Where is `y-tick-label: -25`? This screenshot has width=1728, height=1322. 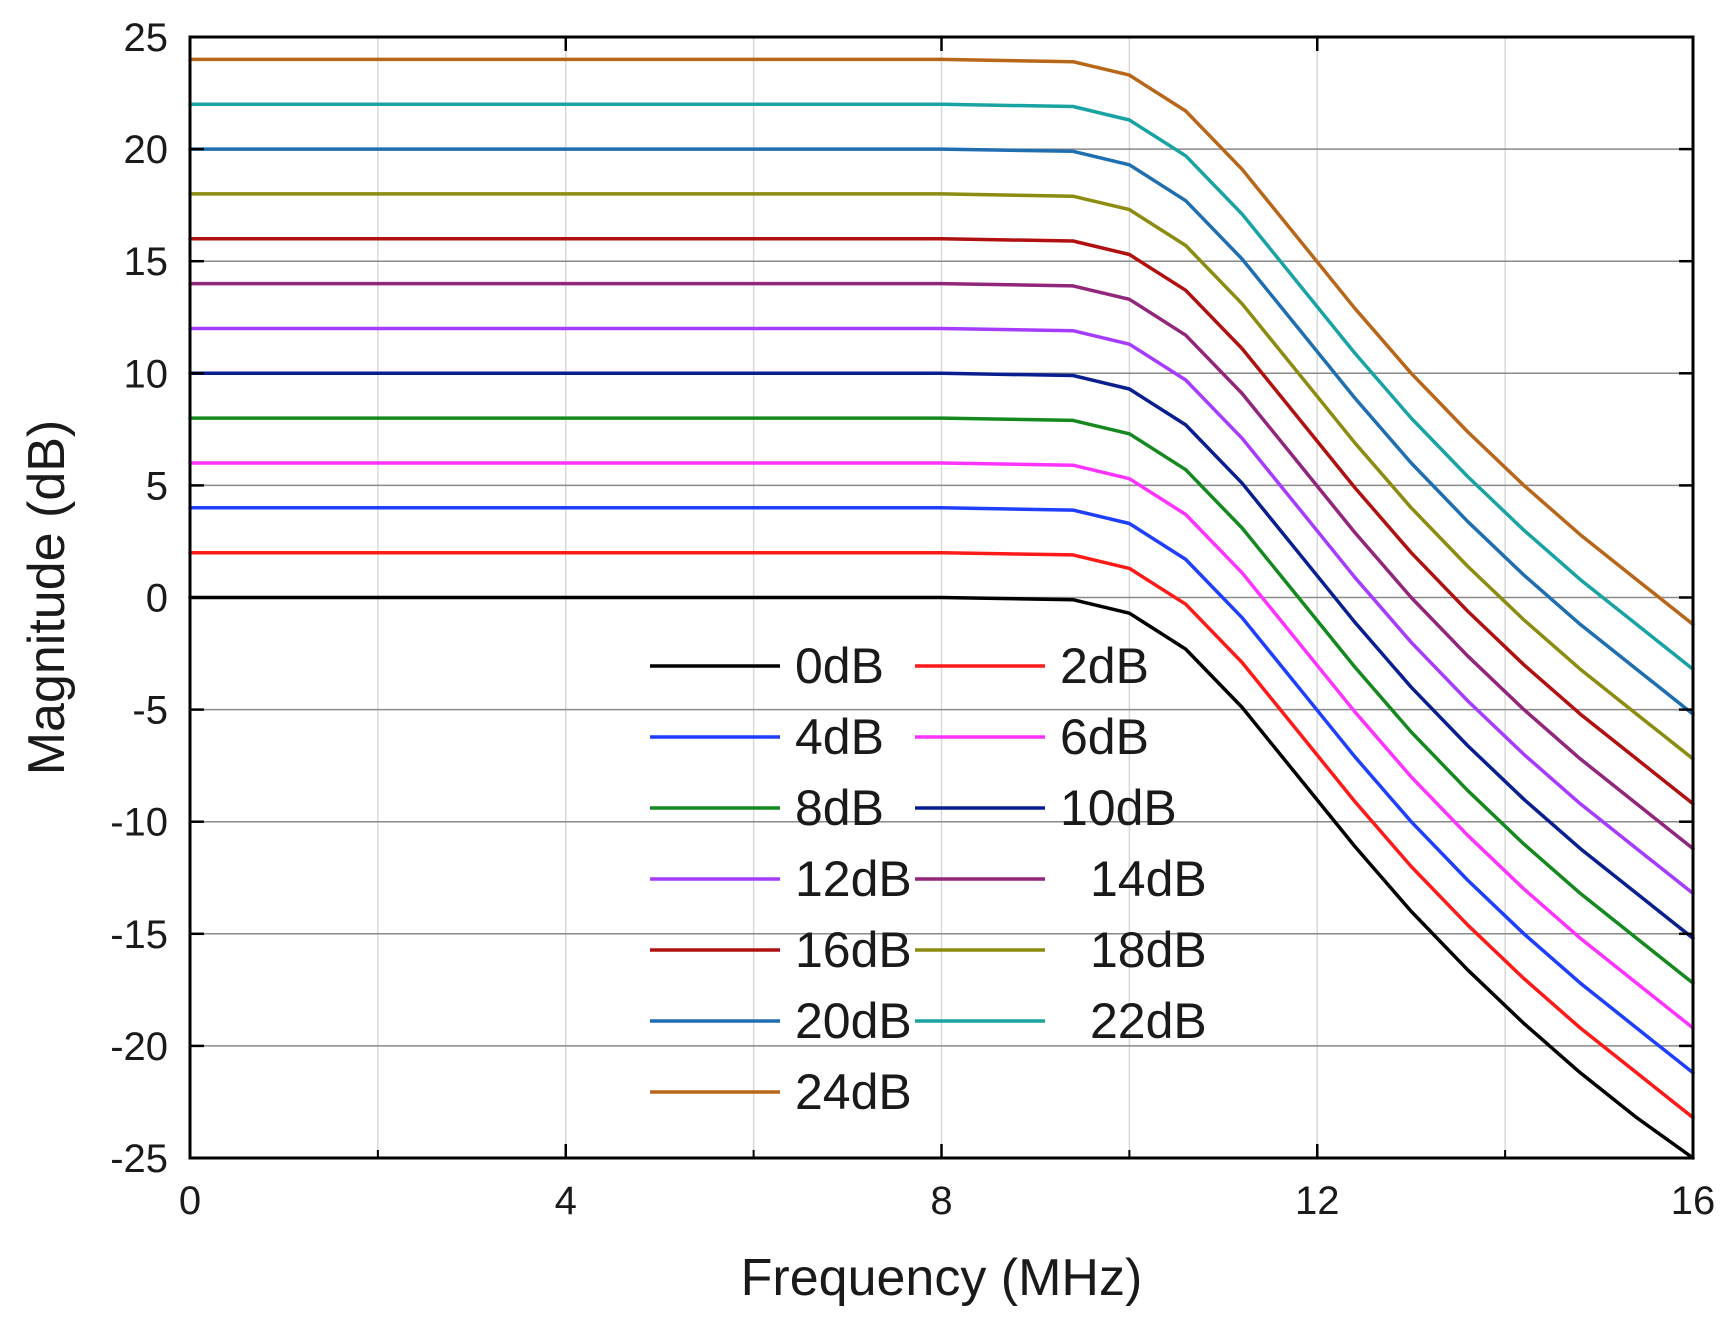 y-tick-label: -25 is located at coordinates (139, 1159).